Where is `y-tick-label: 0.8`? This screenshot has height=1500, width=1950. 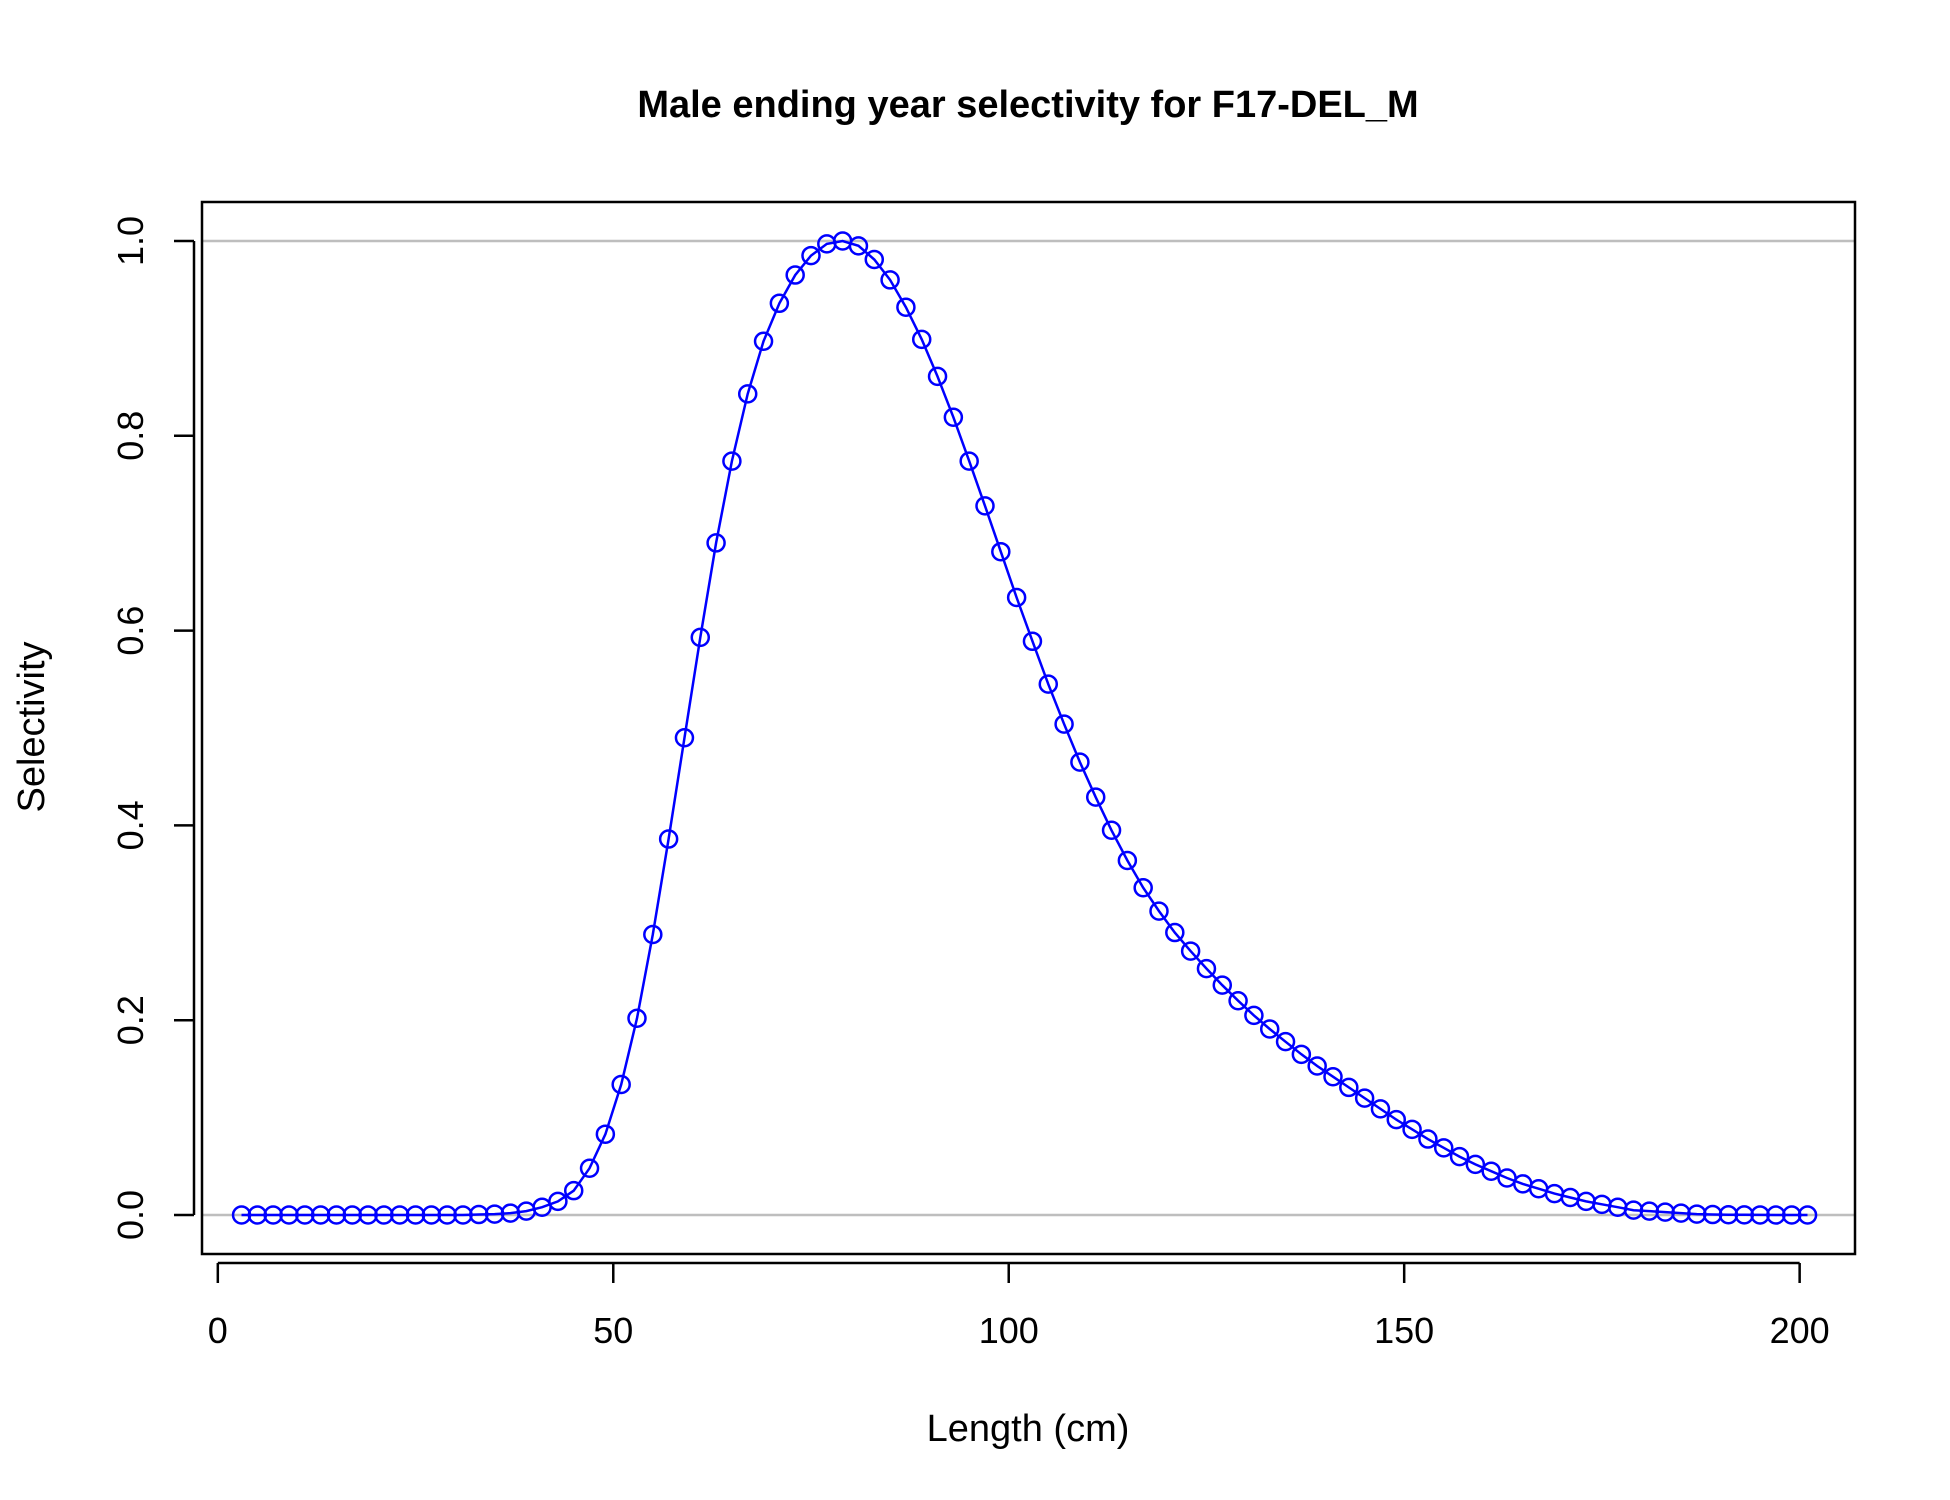
y-tick-label: 0.8 is located at coordinates (130, 436).